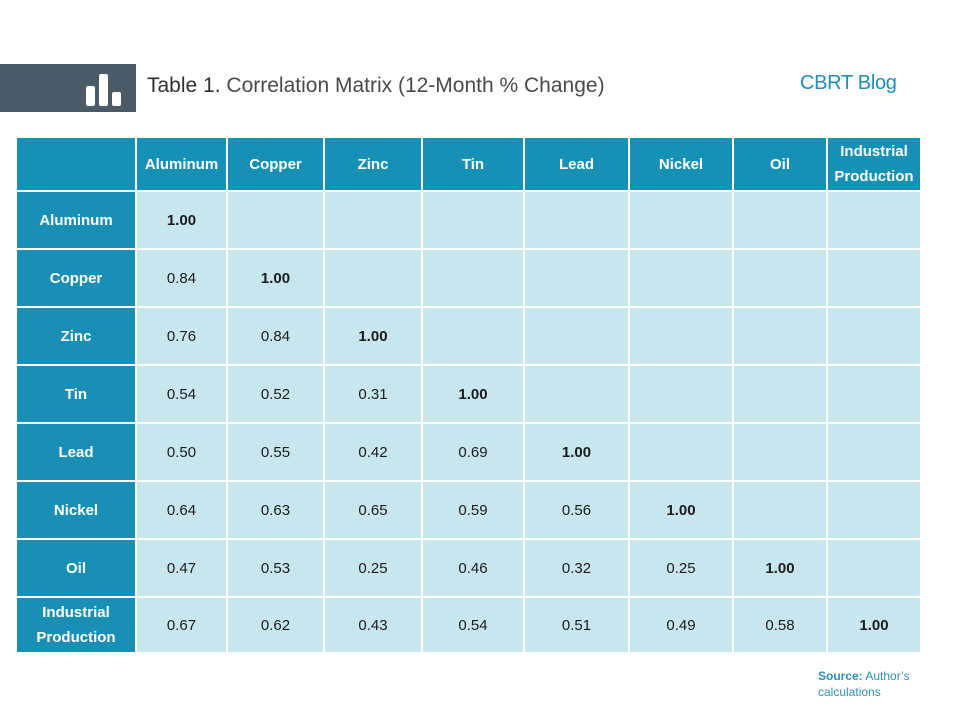 This screenshot has width=960, height=720. I want to click on column-header: Lead, so click(576, 164).